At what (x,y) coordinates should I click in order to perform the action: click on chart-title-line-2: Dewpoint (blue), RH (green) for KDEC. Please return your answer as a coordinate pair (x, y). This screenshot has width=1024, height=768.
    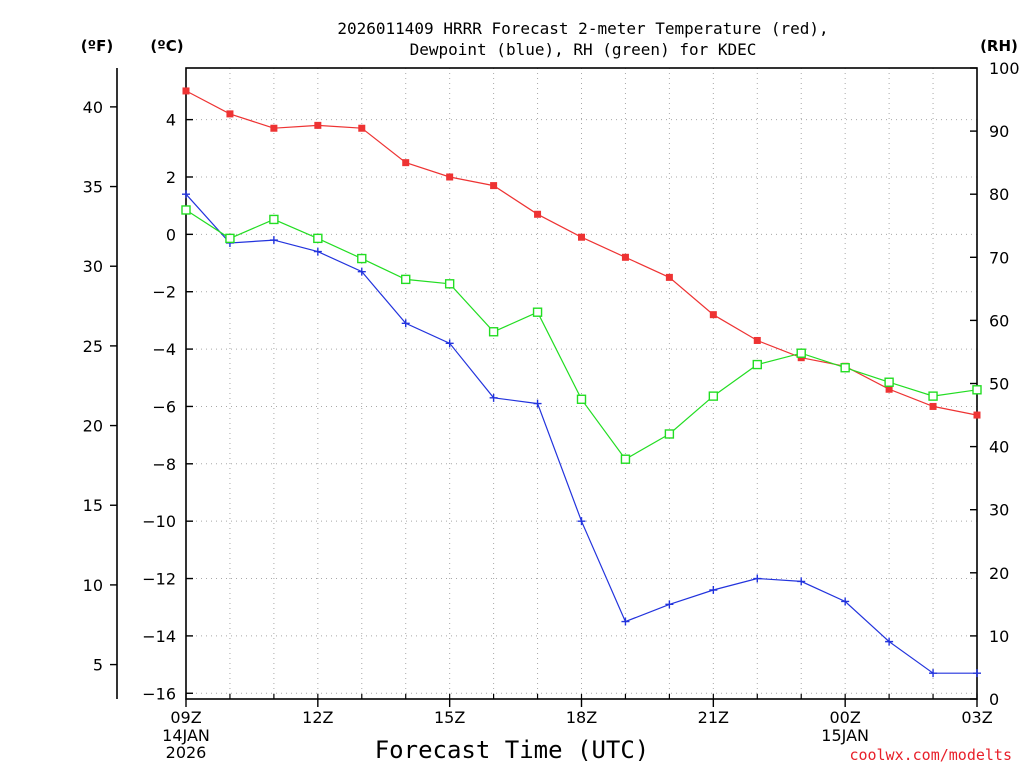
    Looking at the image, I should click on (583, 49).